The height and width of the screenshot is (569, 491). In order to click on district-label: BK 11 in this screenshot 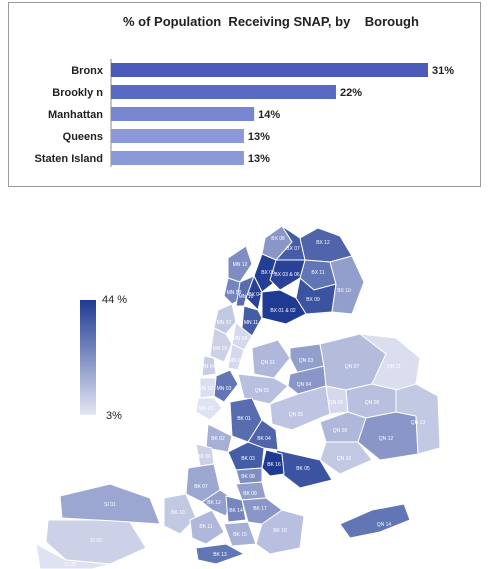, I will do `click(205, 527)`.